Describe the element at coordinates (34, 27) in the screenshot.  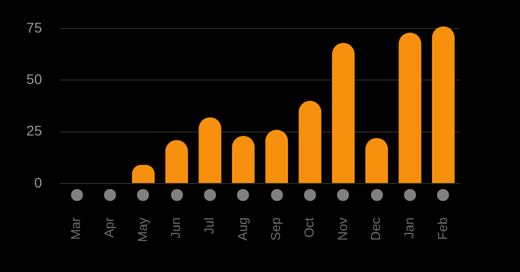
I see `y-tick-label: 75` at that location.